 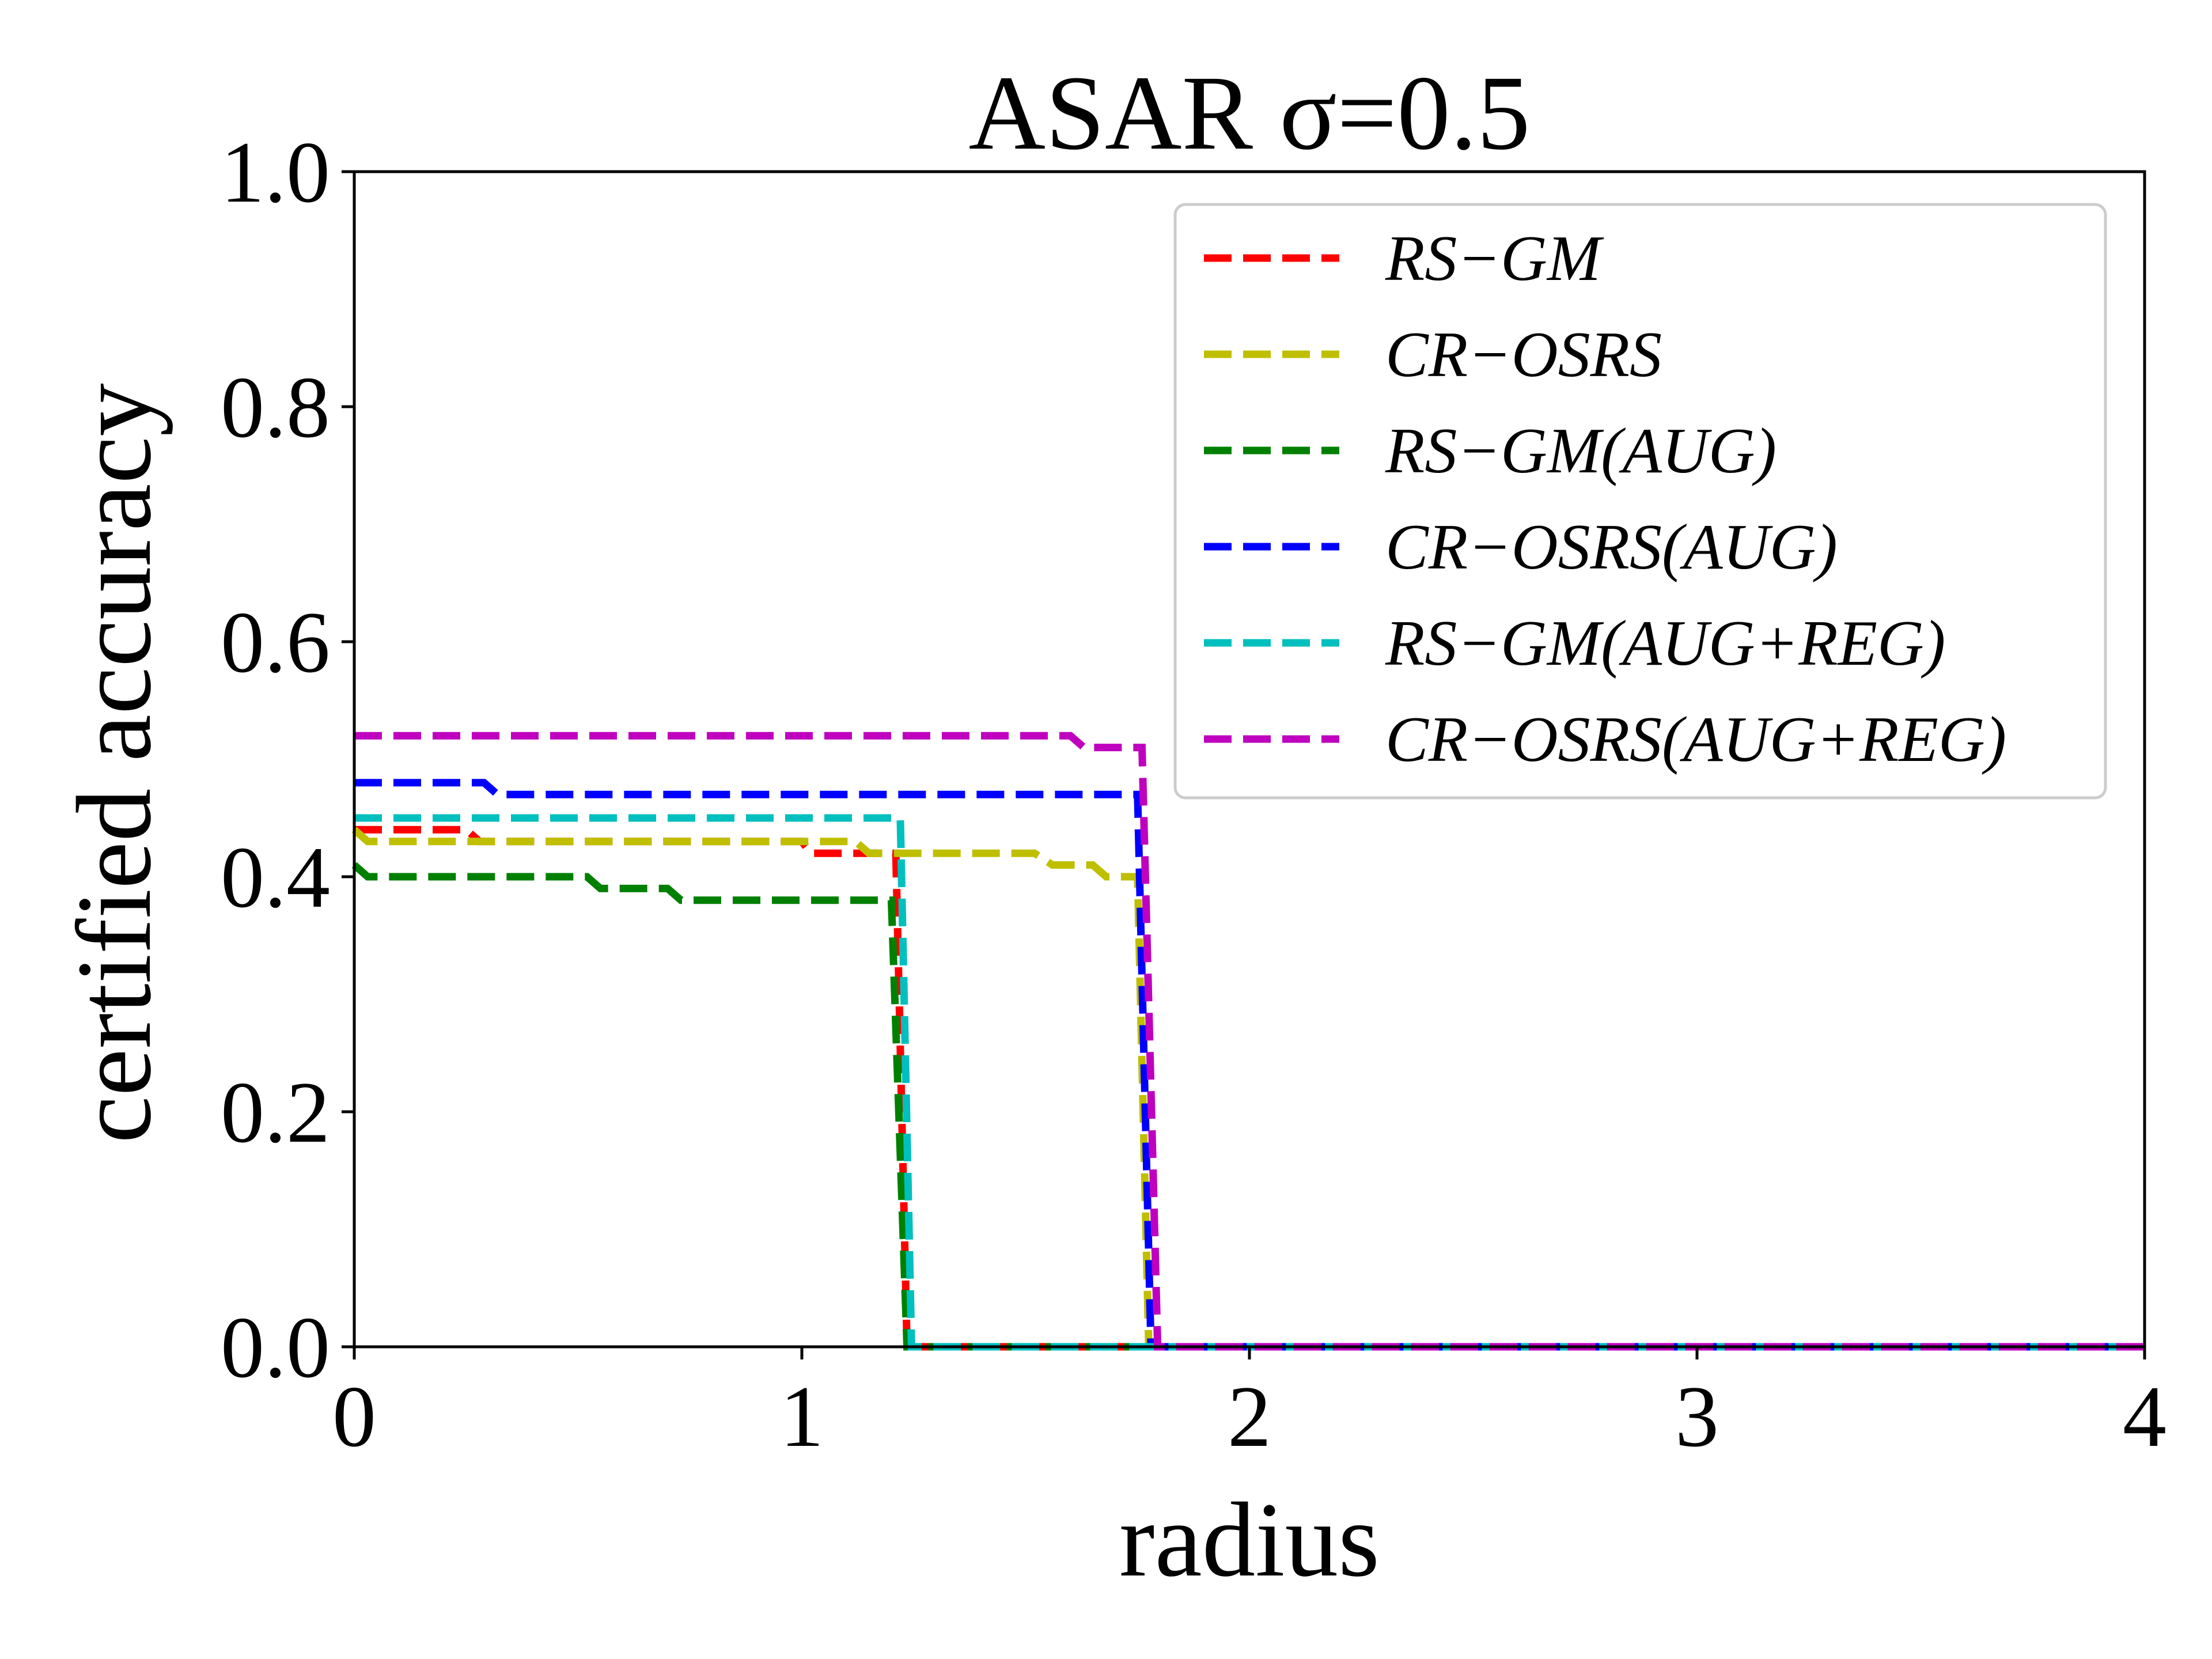 I want to click on legend-label-1: CR−OSRS, so click(x=1523, y=355).